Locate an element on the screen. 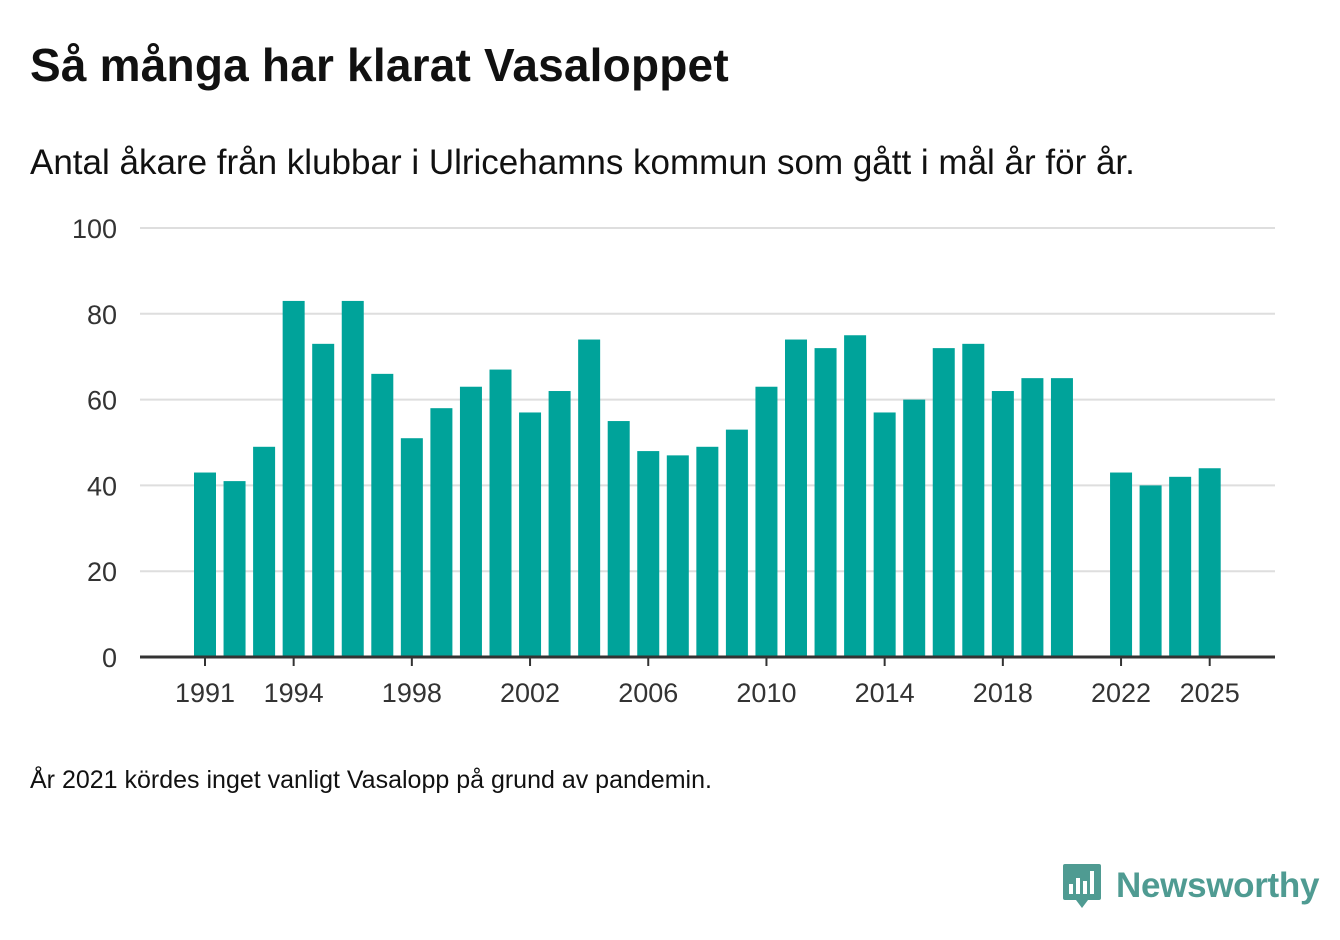  bar-chart-bubble-icon is located at coordinates (1082, 886).